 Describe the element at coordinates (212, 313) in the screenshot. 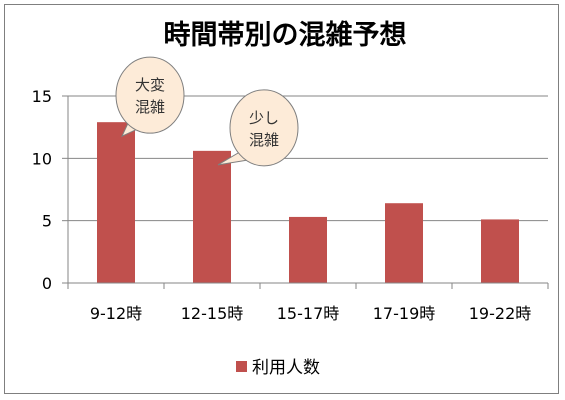

I see `x-tick-label: 12-15時` at that location.